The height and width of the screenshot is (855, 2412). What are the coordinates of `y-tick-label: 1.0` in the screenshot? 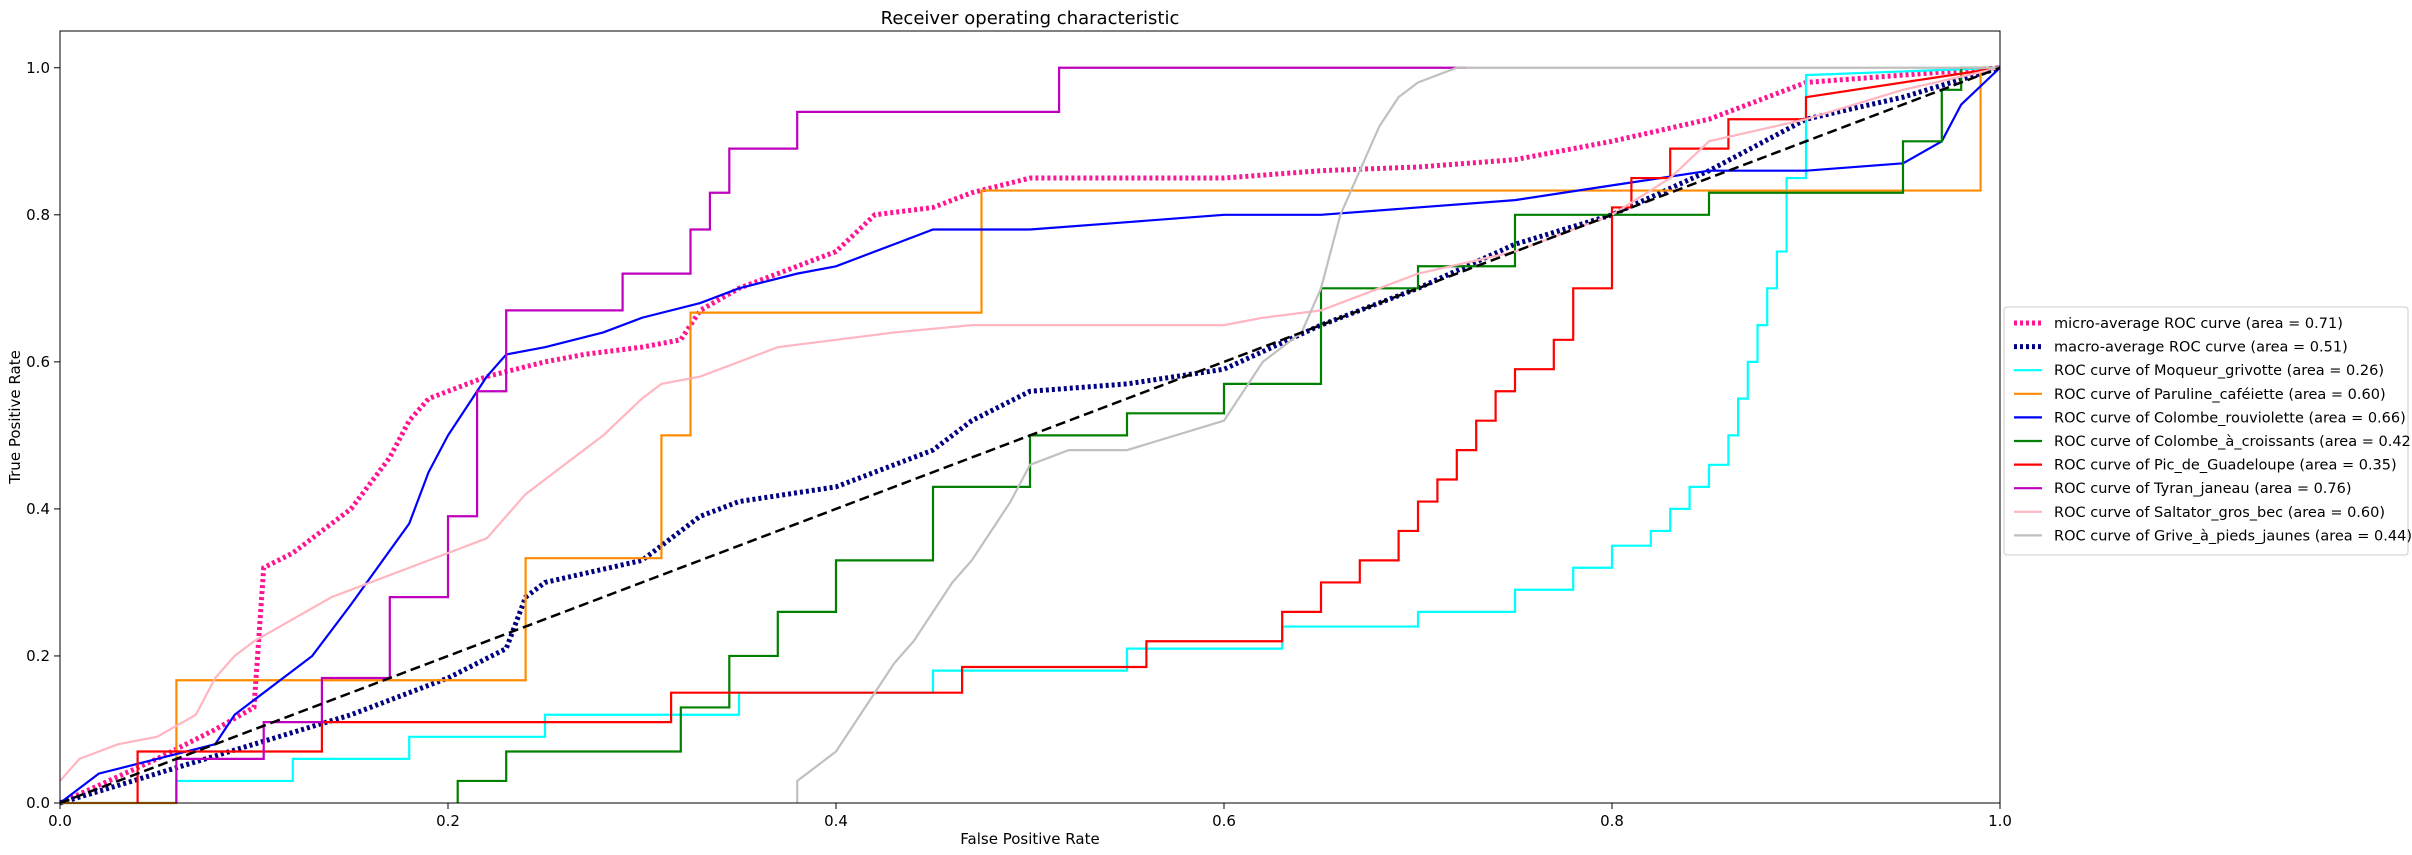 It's located at (38, 68).